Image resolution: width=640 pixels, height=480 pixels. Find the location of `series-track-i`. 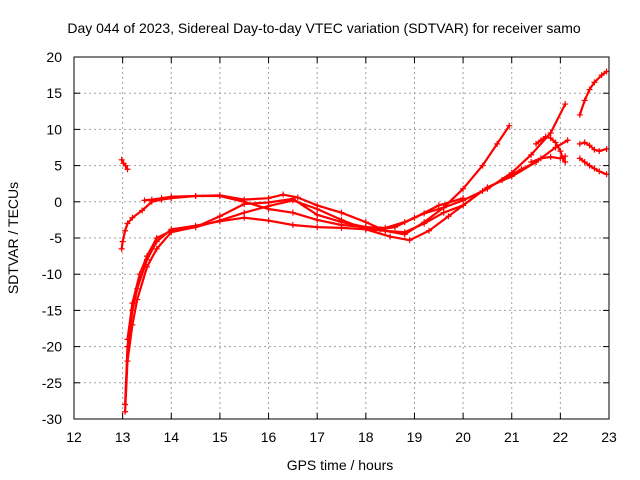

series-track-i is located at coordinates (593, 147).